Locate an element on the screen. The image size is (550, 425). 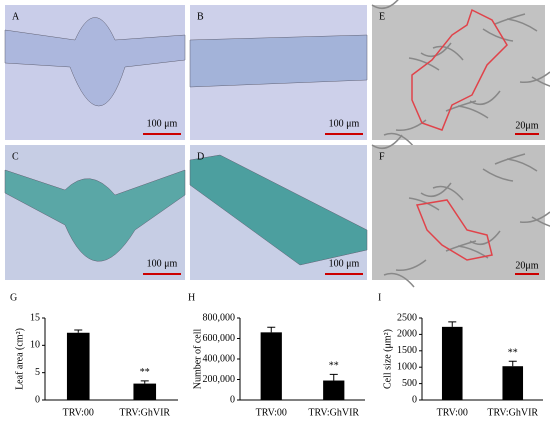
panel-label: F is located at coordinates (382, 156).